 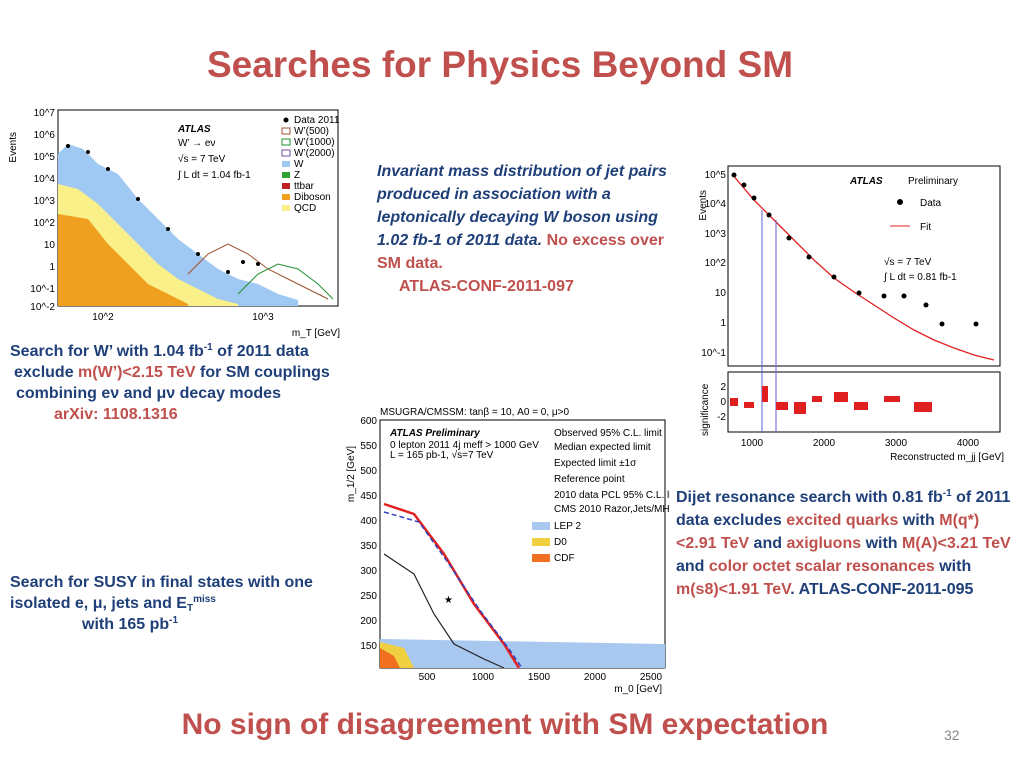 I want to click on legend-entry: Median expected limit, so click(x=602, y=447).